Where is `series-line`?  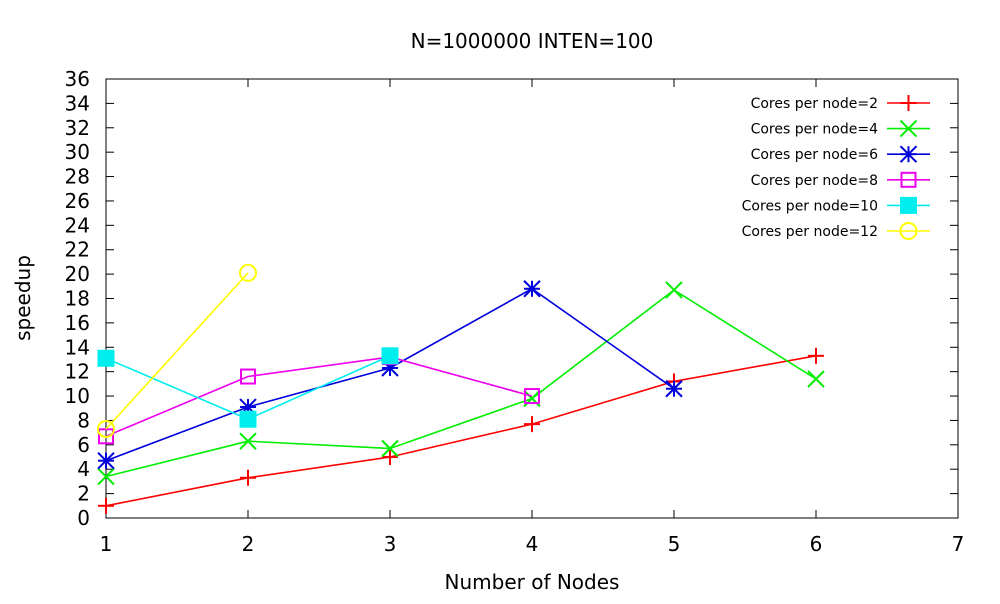
series-line is located at coordinates (319, 396).